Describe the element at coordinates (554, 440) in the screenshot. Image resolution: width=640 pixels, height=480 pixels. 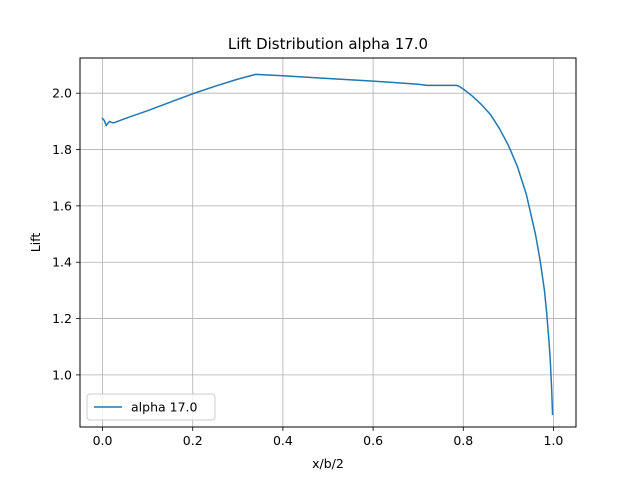
I see `x-tick-label: 1.0` at that location.